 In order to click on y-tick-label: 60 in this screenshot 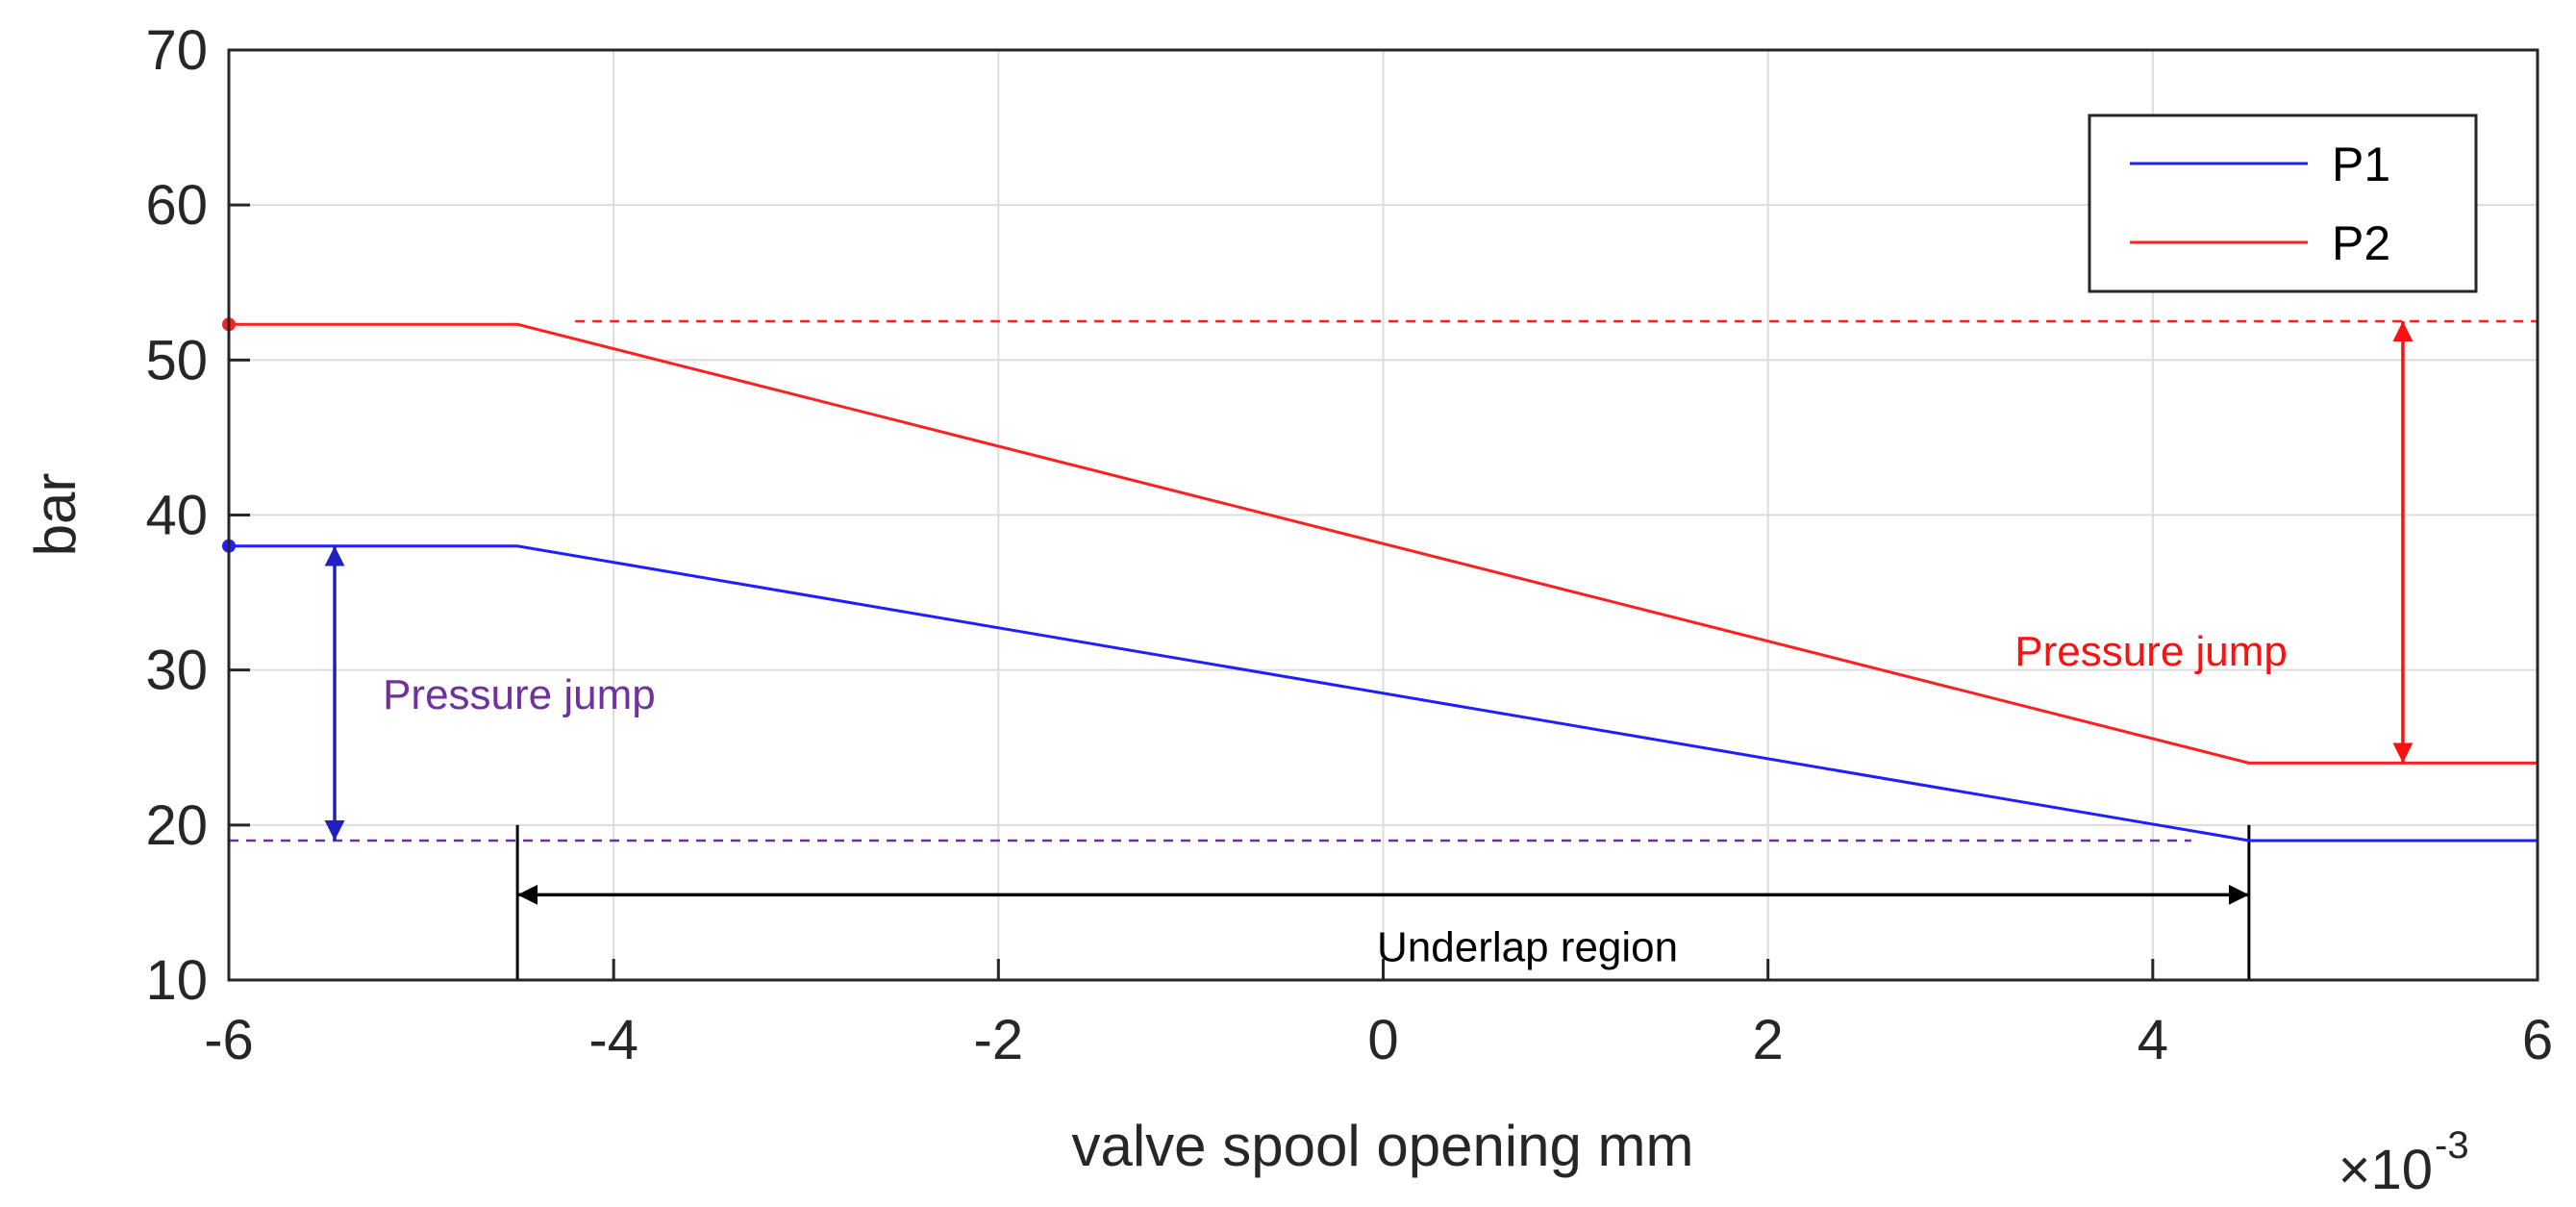, I will do `click(176, 206)`.